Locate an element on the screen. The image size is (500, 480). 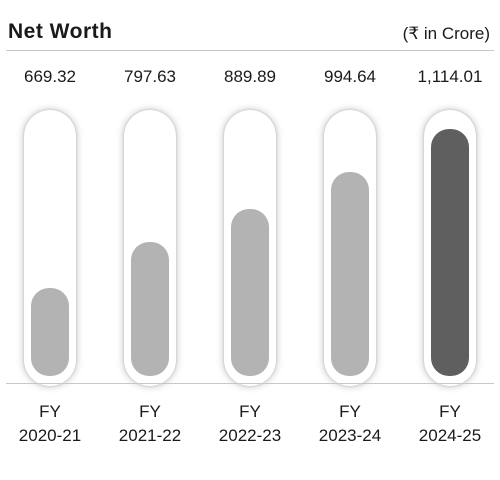
header-divider is located at coordinates (250, 50).